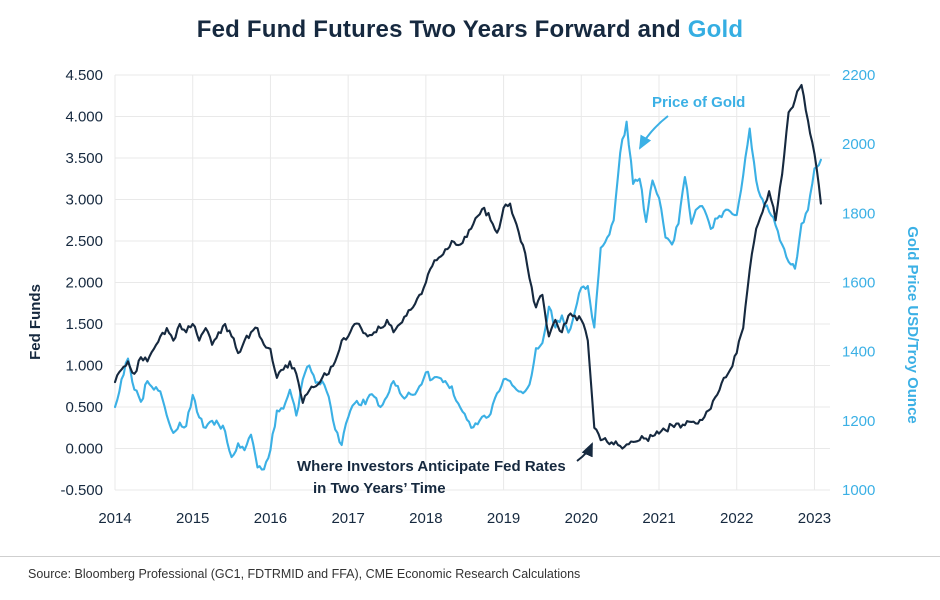 This screenshot has width=940, height=600. Describe the element at coordinates (858, 283) in the screenshot. I see `right-axis-tick-label: 1600` at that location.